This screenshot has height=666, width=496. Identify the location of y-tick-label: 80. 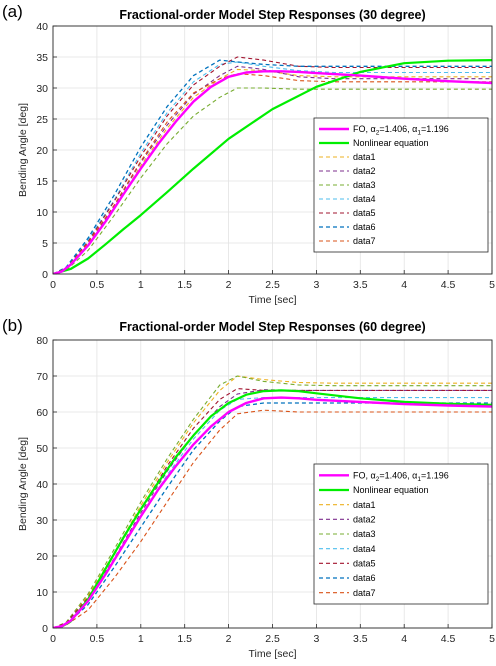
(42, 341).